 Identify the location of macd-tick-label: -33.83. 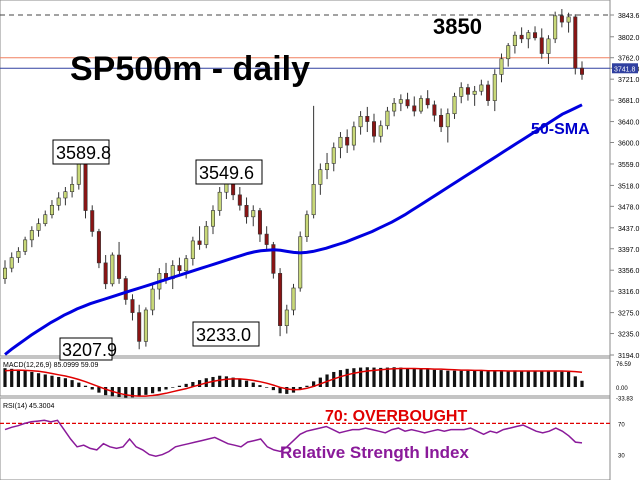
(625, 400).